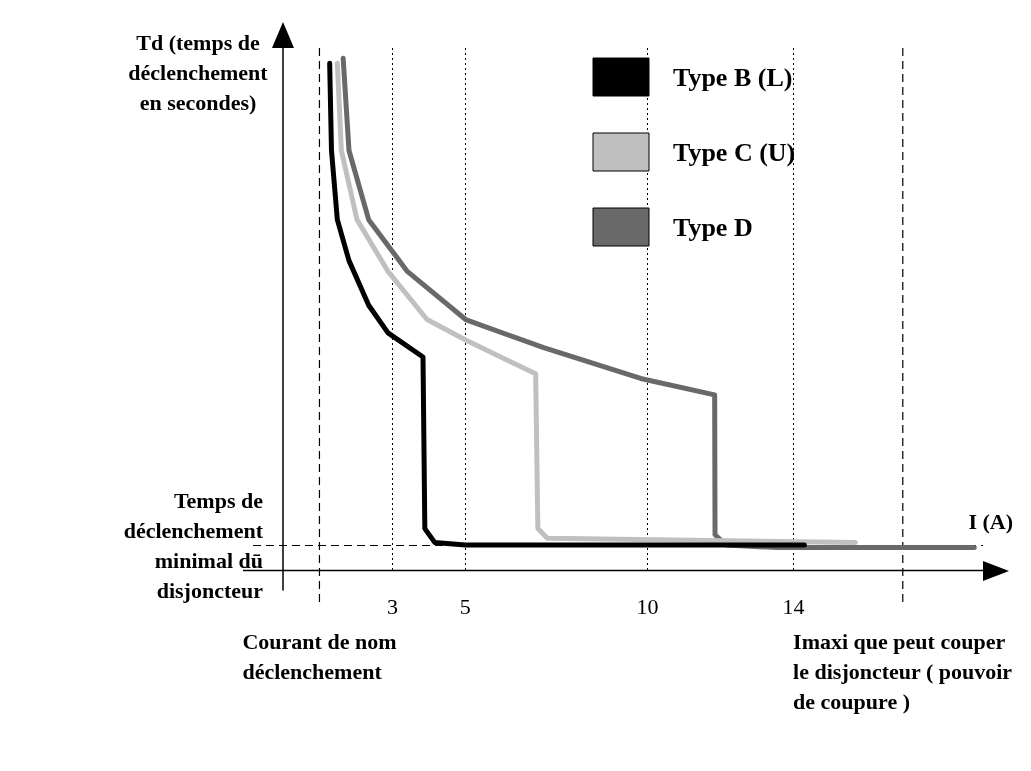 This screenshot has width=1031, height=771. Describe the element at coordinates (990, 521) in the screenshot. I see `x-axis-title: I (A)` at that location.